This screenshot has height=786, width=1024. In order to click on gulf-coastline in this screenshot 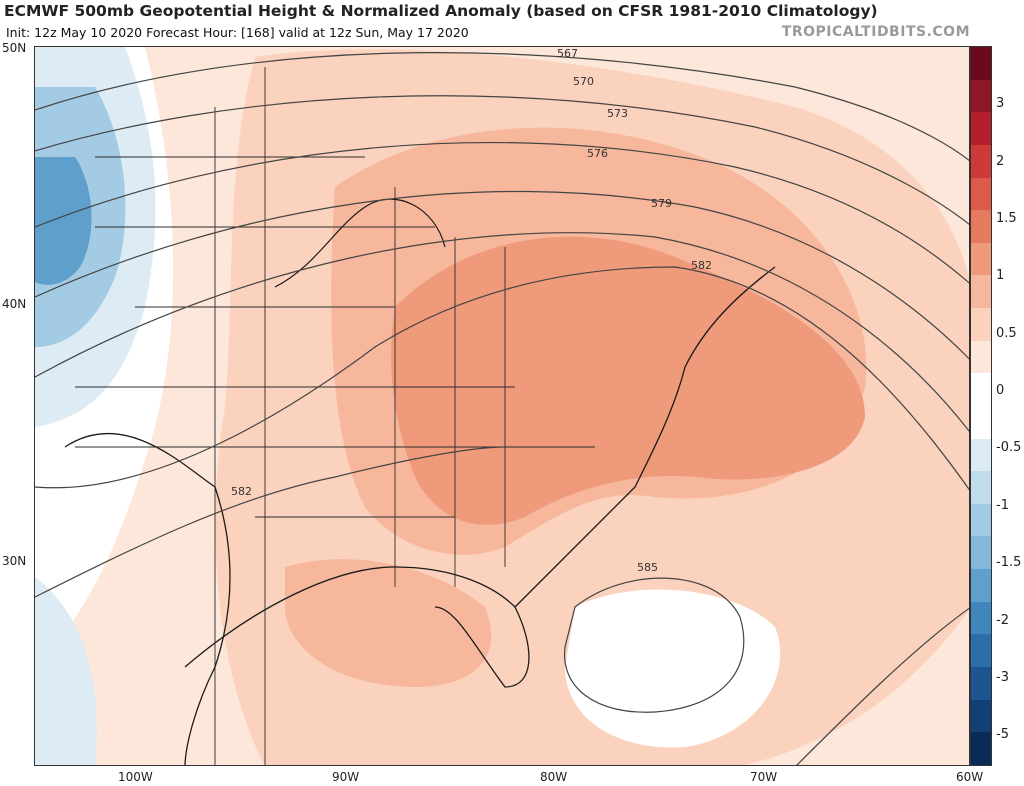, I will do `click(357, 627)`.